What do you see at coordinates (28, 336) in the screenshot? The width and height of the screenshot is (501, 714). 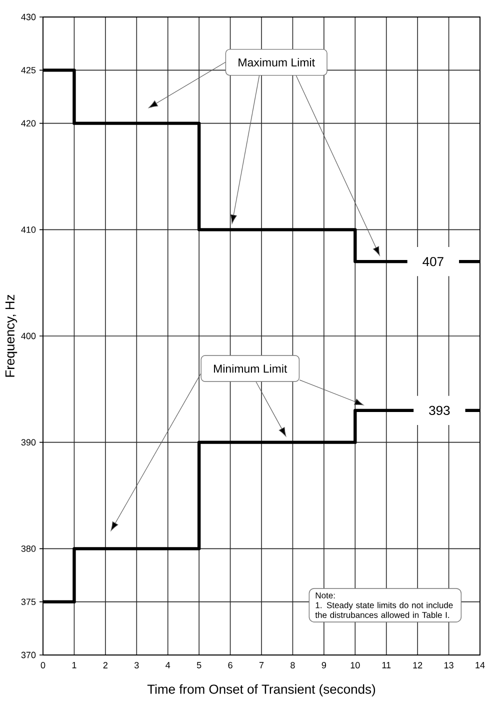 I see `y-tick-label: 400` at bounding box center [28, 336].